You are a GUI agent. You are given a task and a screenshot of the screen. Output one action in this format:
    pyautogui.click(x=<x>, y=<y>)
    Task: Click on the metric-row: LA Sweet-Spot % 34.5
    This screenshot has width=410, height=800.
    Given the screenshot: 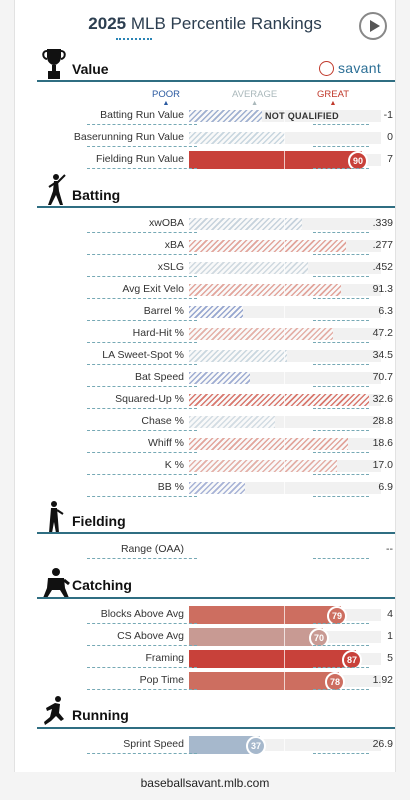 What is the action you would take?
    pyautogui.click(x=216, y=356)
    